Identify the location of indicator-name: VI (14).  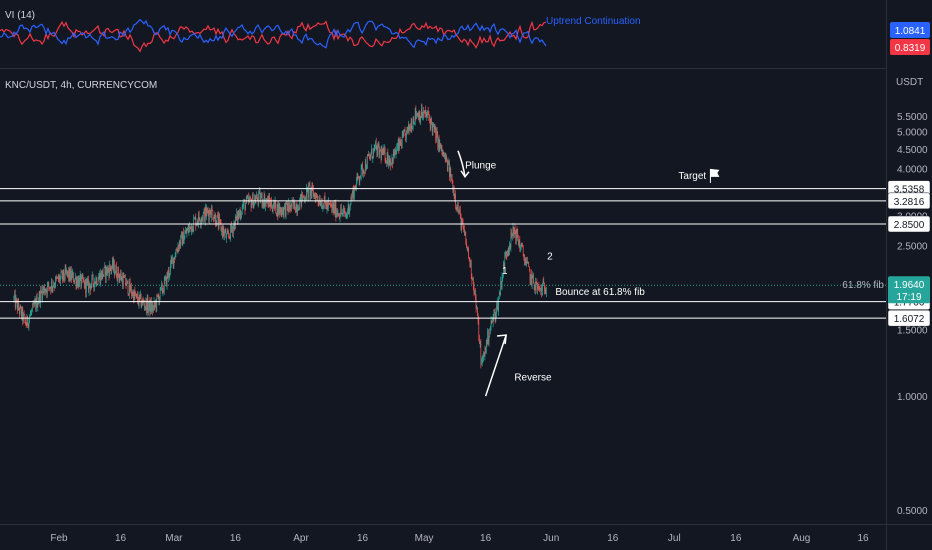
(20, 15).